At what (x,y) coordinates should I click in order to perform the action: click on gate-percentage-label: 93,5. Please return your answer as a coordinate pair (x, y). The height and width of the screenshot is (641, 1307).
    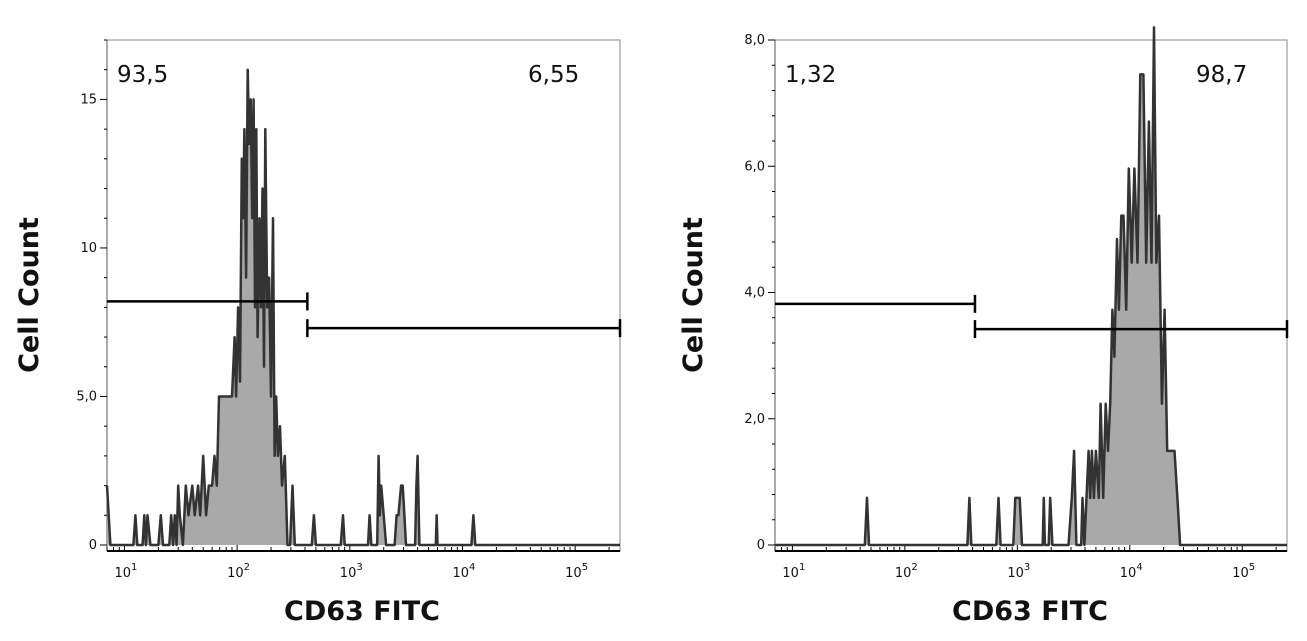
    Looking at the image, I should click on (142, 75).